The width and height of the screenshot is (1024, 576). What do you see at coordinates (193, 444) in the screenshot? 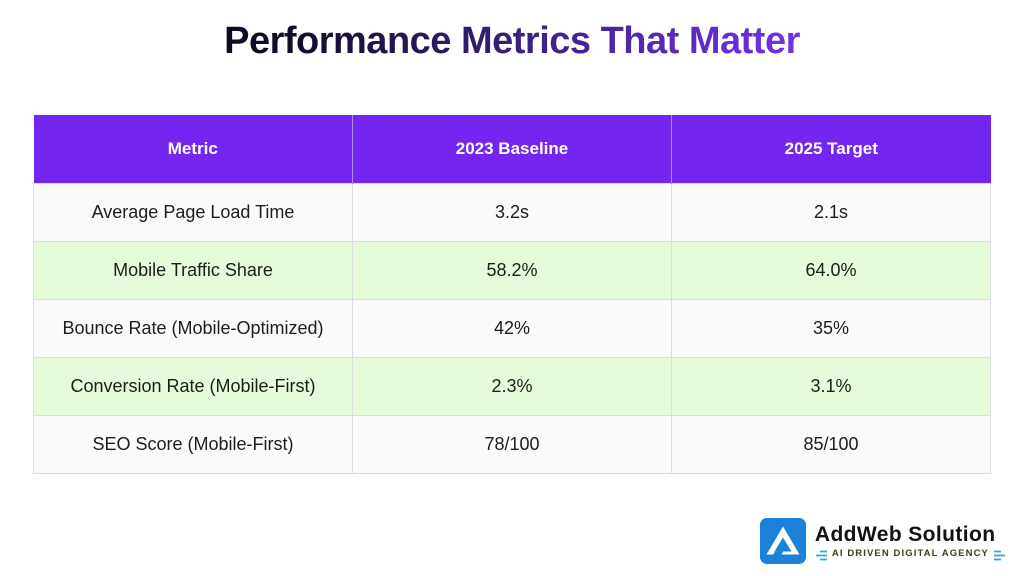
I see `cell-metric-name: SEO Score (Mobile-First)` at bounding box center [193, 444].